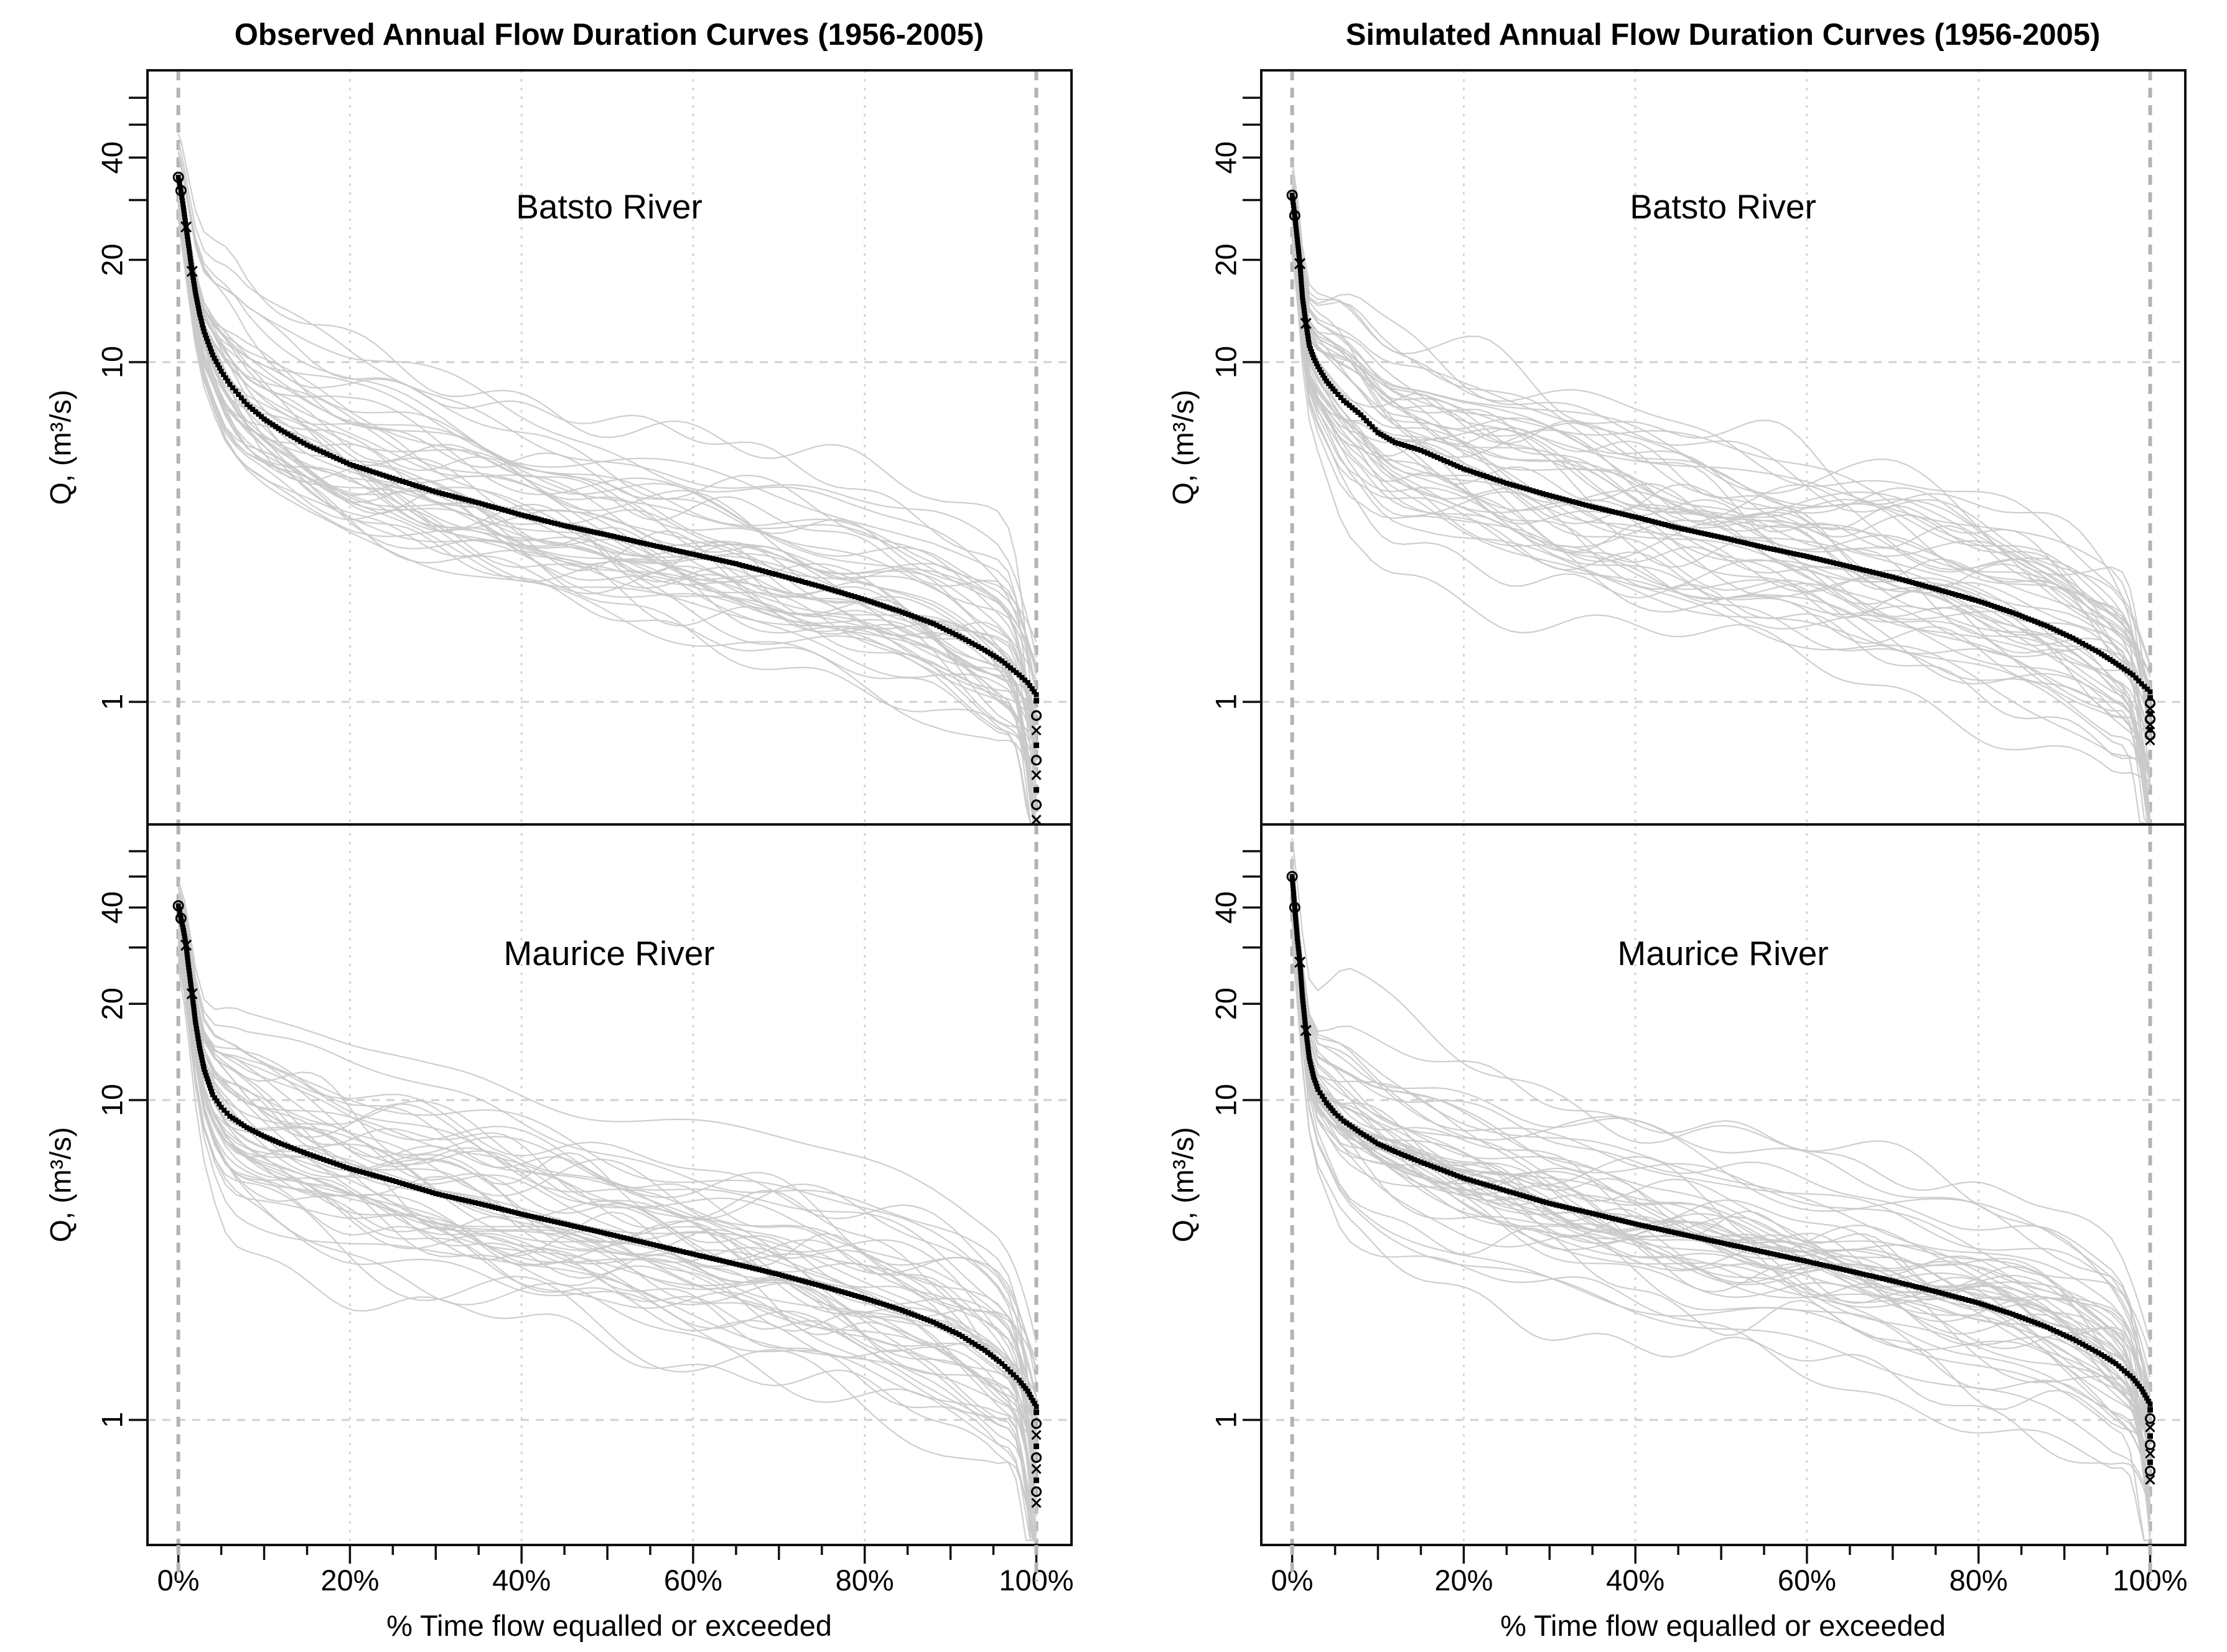  What do you see at coordinates (60, 447) in the screenshot?
I see `y-axis-label-observed-top: Q, (m³/s)` at bounding box center [60, 447].